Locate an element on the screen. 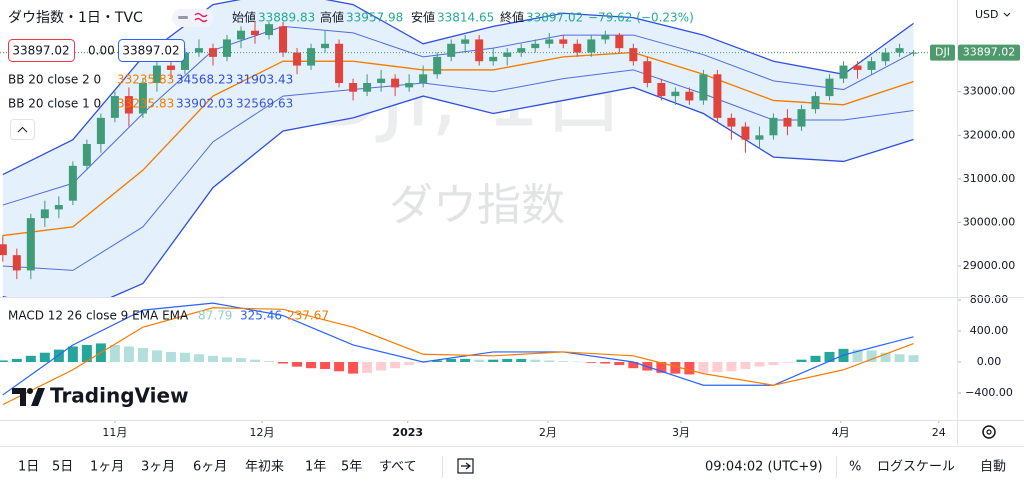  indicator-value: 33235.83 is located at coordinates (145, 104).